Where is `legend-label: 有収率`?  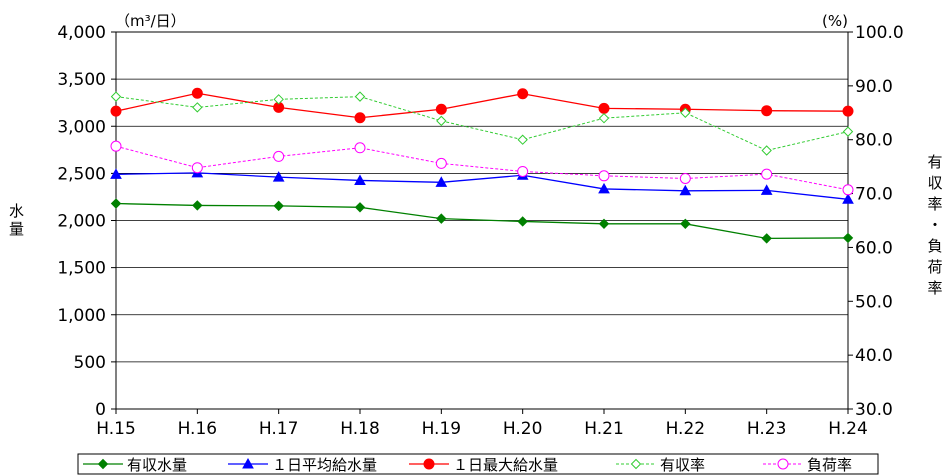
legend-label: 有収率 is located at coordinates (682, 465).